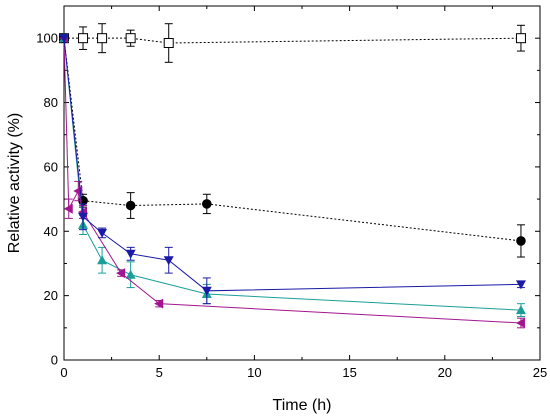 This screenshot has width=550, height=419. Describe the element at coordinates (63, 372) in the screenshot. I see `x-tick-label: 0` at that location.